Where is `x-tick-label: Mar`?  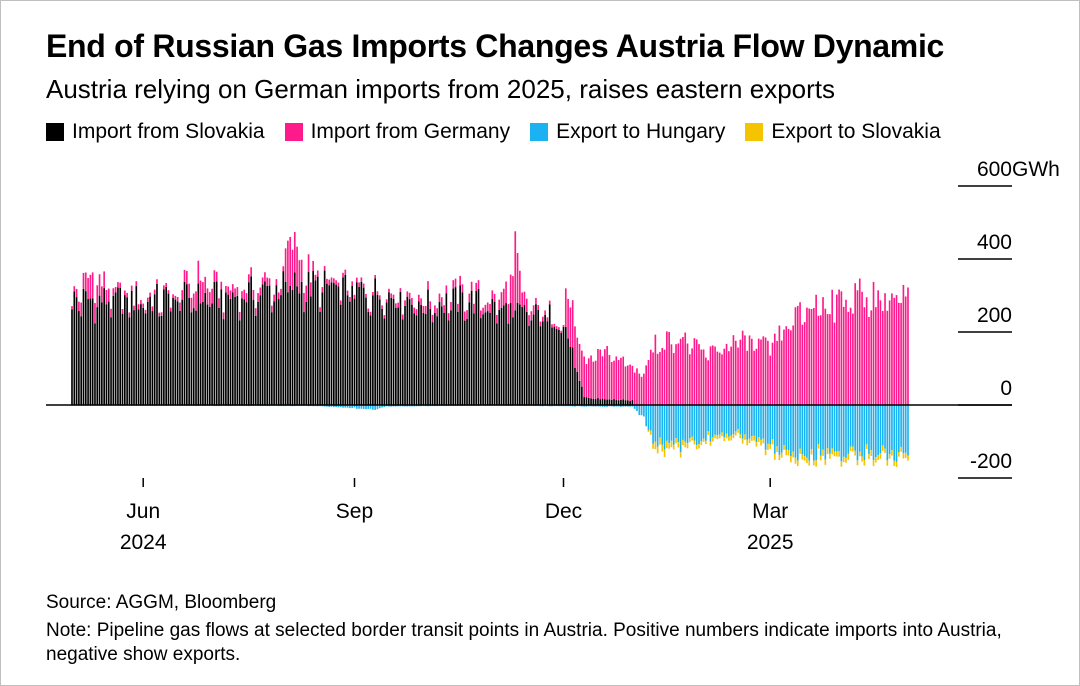
x-tick-label: Mar is located at coordinates (770, 511).